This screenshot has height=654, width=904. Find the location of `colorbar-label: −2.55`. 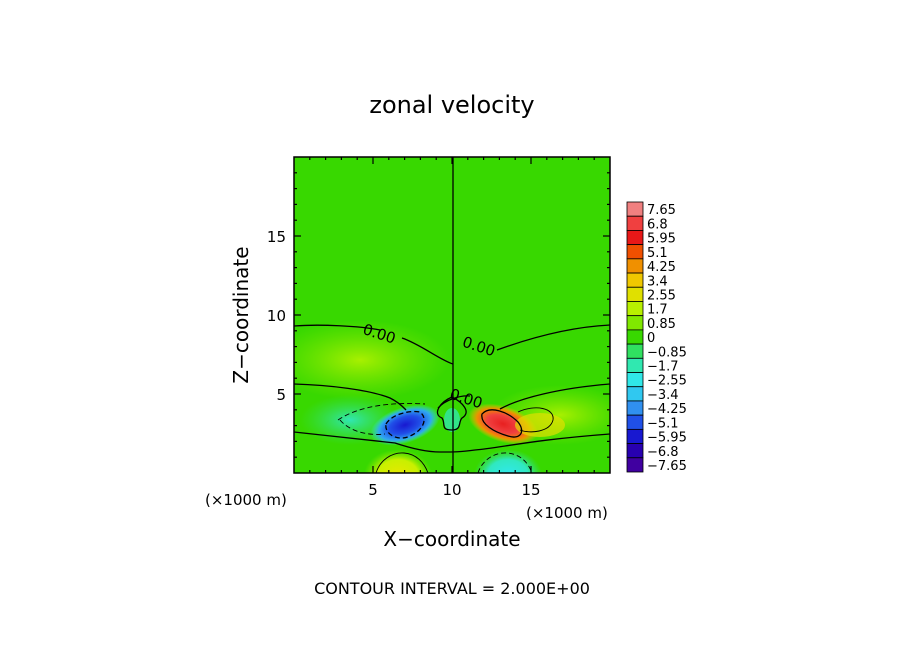

colorbar-label: −2.55 is located at coordinates (667, 381).